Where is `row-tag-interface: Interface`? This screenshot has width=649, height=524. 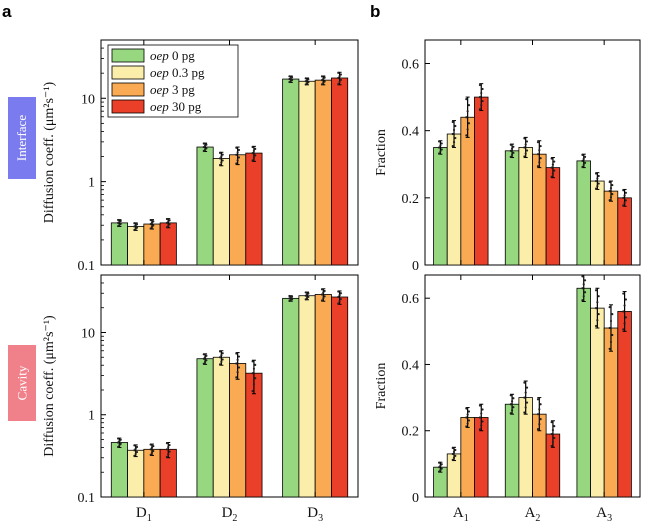
row-tag-interface: Interface is located at coordinates (22, 138).